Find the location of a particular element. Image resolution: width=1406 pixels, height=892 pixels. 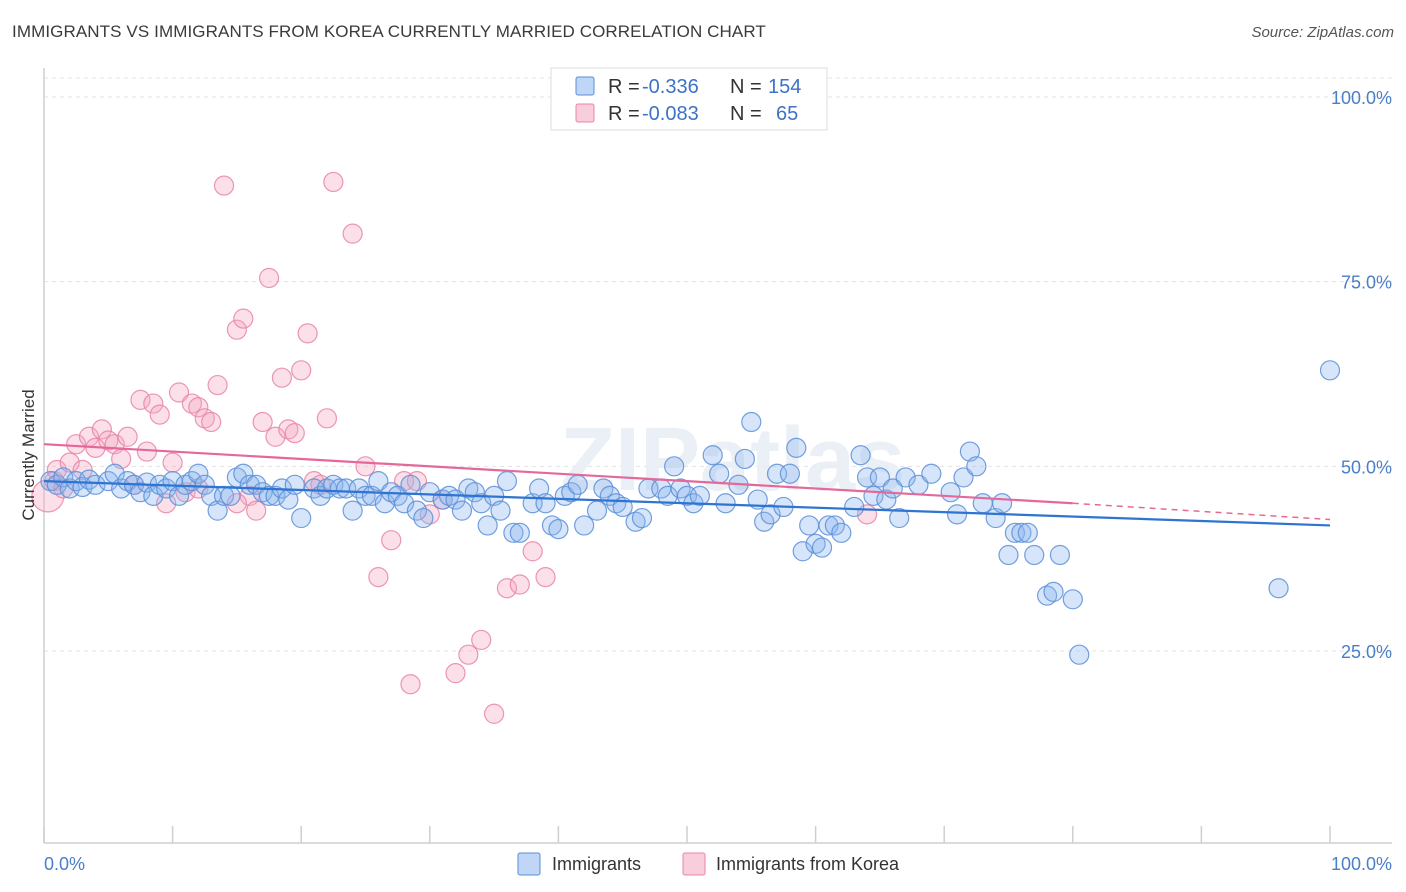

top-legend: R = -0.336 N = 154 R = -0.083 N = 65 is located at coordinates (689, 99).